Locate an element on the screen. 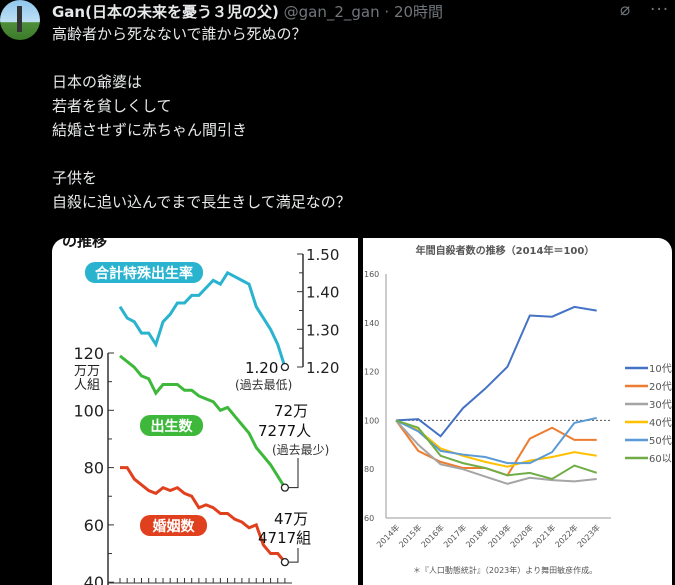 The image size is (675, 585). y-tick-label: 60 is located at coordinates (369, 518).